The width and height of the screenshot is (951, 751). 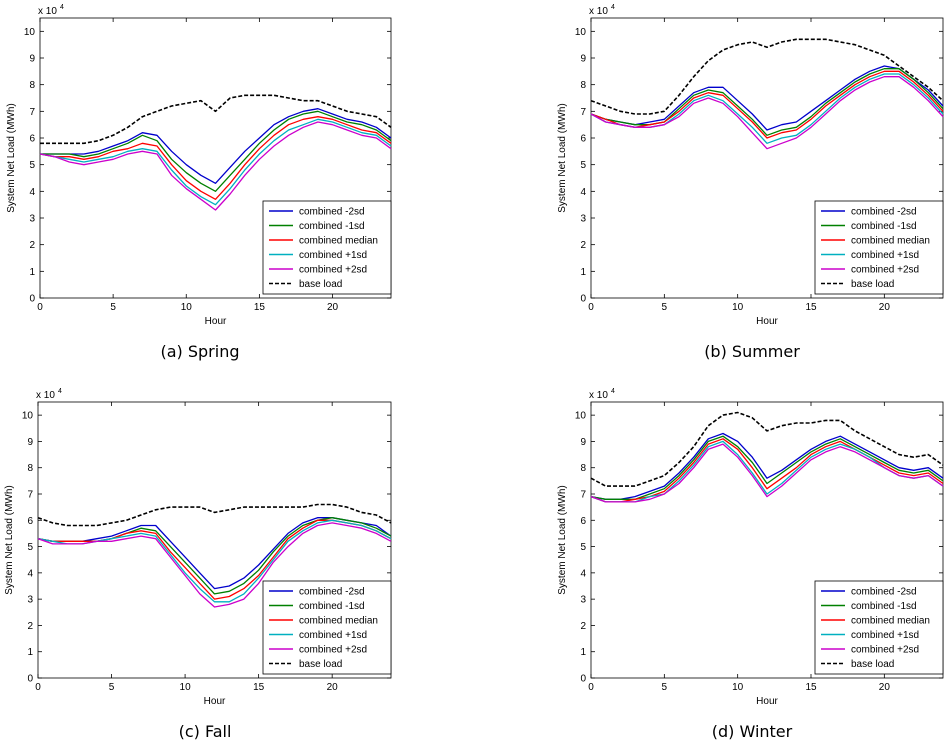 I want to click on panel-caption: (b) Summer, so click(x=752, y=351).